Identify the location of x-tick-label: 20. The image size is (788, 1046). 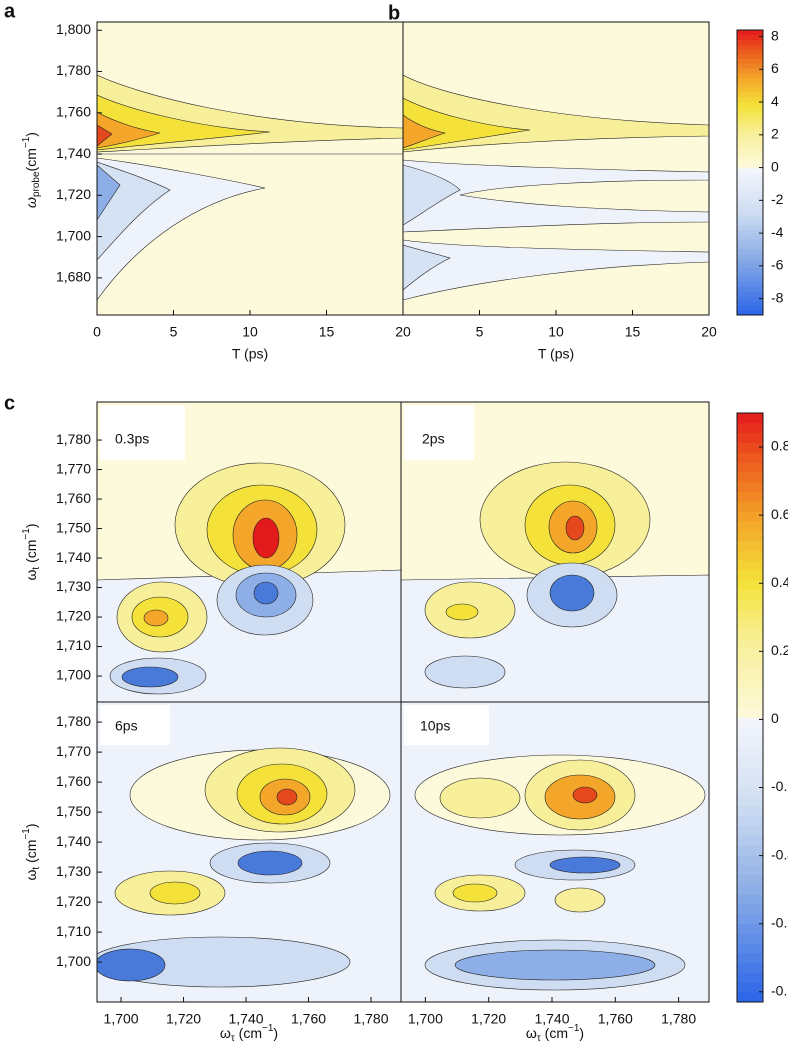
(403, 332).